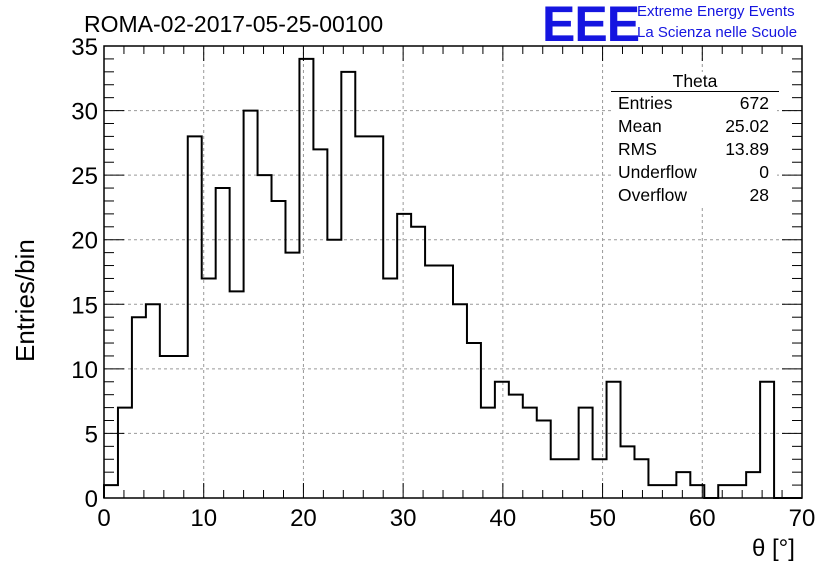 The height and width of the screenshot is (572, 836). What do you see at coordinates (694, 103) in the screenshot?
I see `stats-row: Entries 672` at bounding box center [694, 103].